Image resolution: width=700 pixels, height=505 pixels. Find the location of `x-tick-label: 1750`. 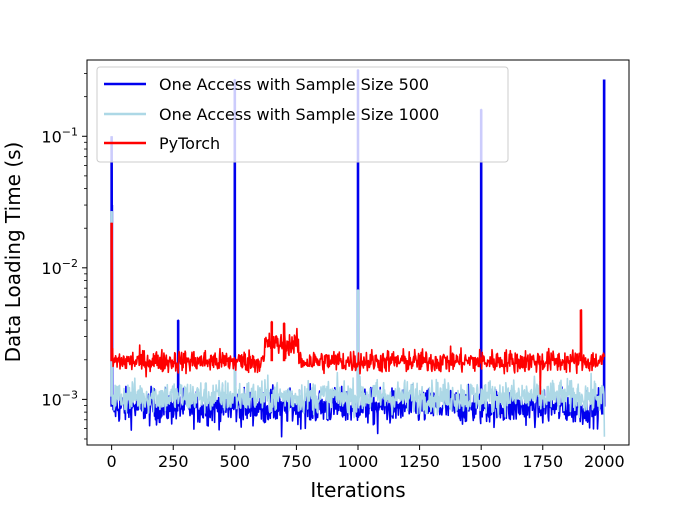

x-tick-label: 1750 is located at coordinates (542, 461).